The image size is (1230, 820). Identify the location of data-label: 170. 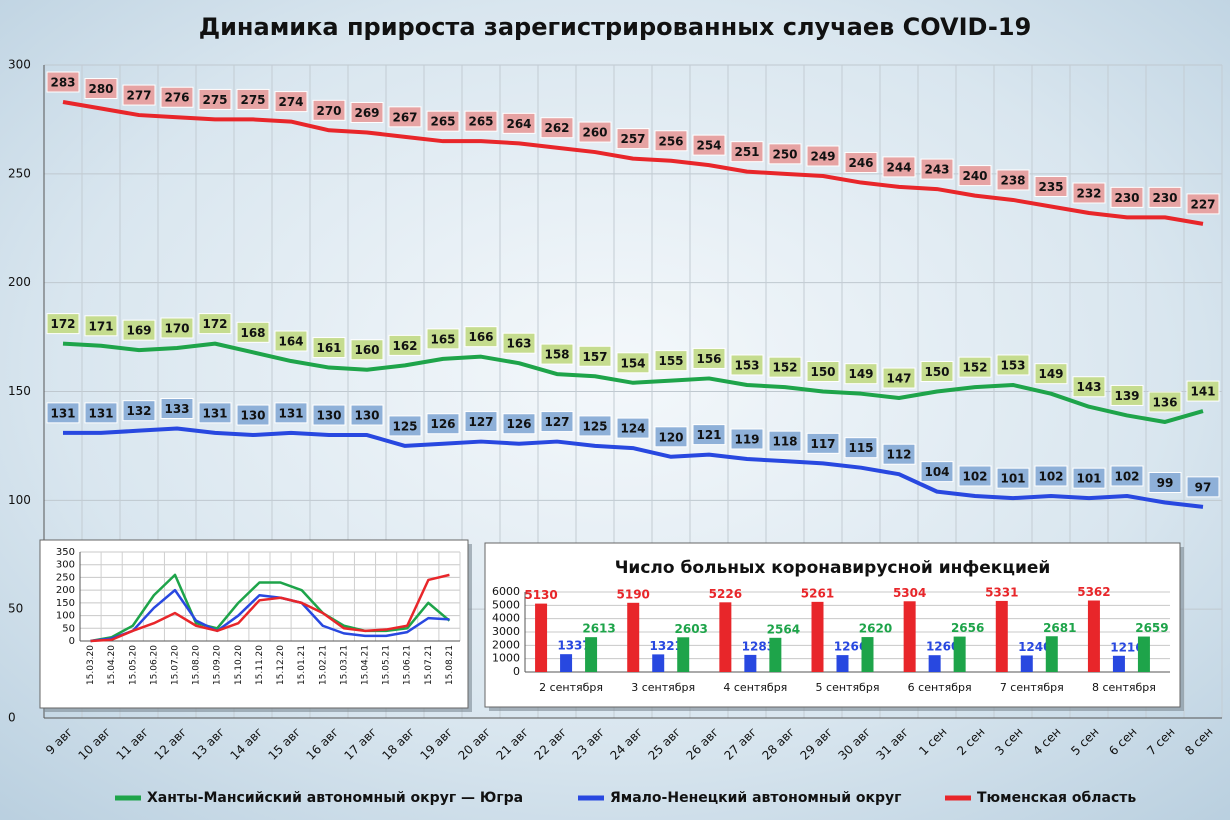
(176, 328).